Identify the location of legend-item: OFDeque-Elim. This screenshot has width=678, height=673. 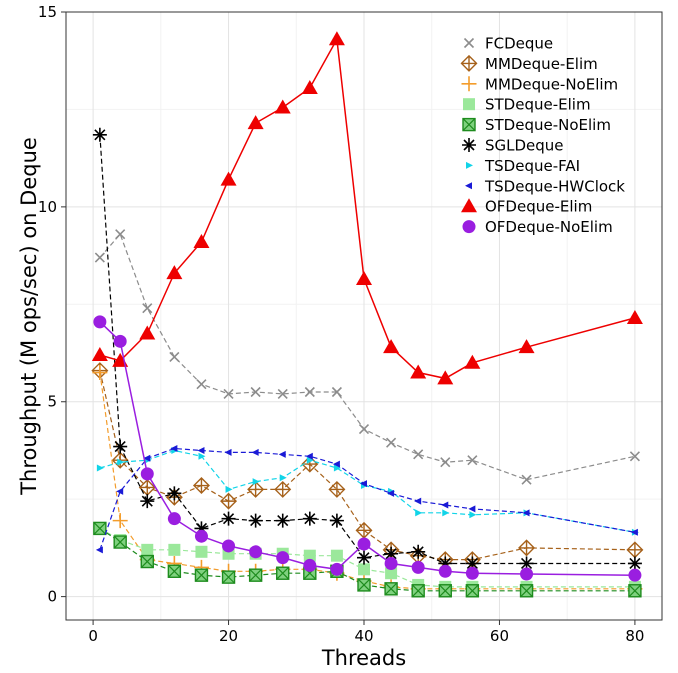
(526, 207).